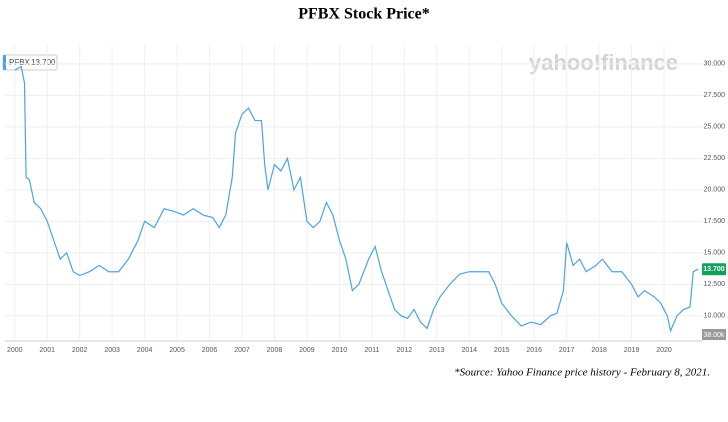 The width and height of the screenshot is (728, 422). What do you see at coordinates (664, 350) in the screenshot?
I see `x-tick-label: 2020` at bounding box center [664, 350].